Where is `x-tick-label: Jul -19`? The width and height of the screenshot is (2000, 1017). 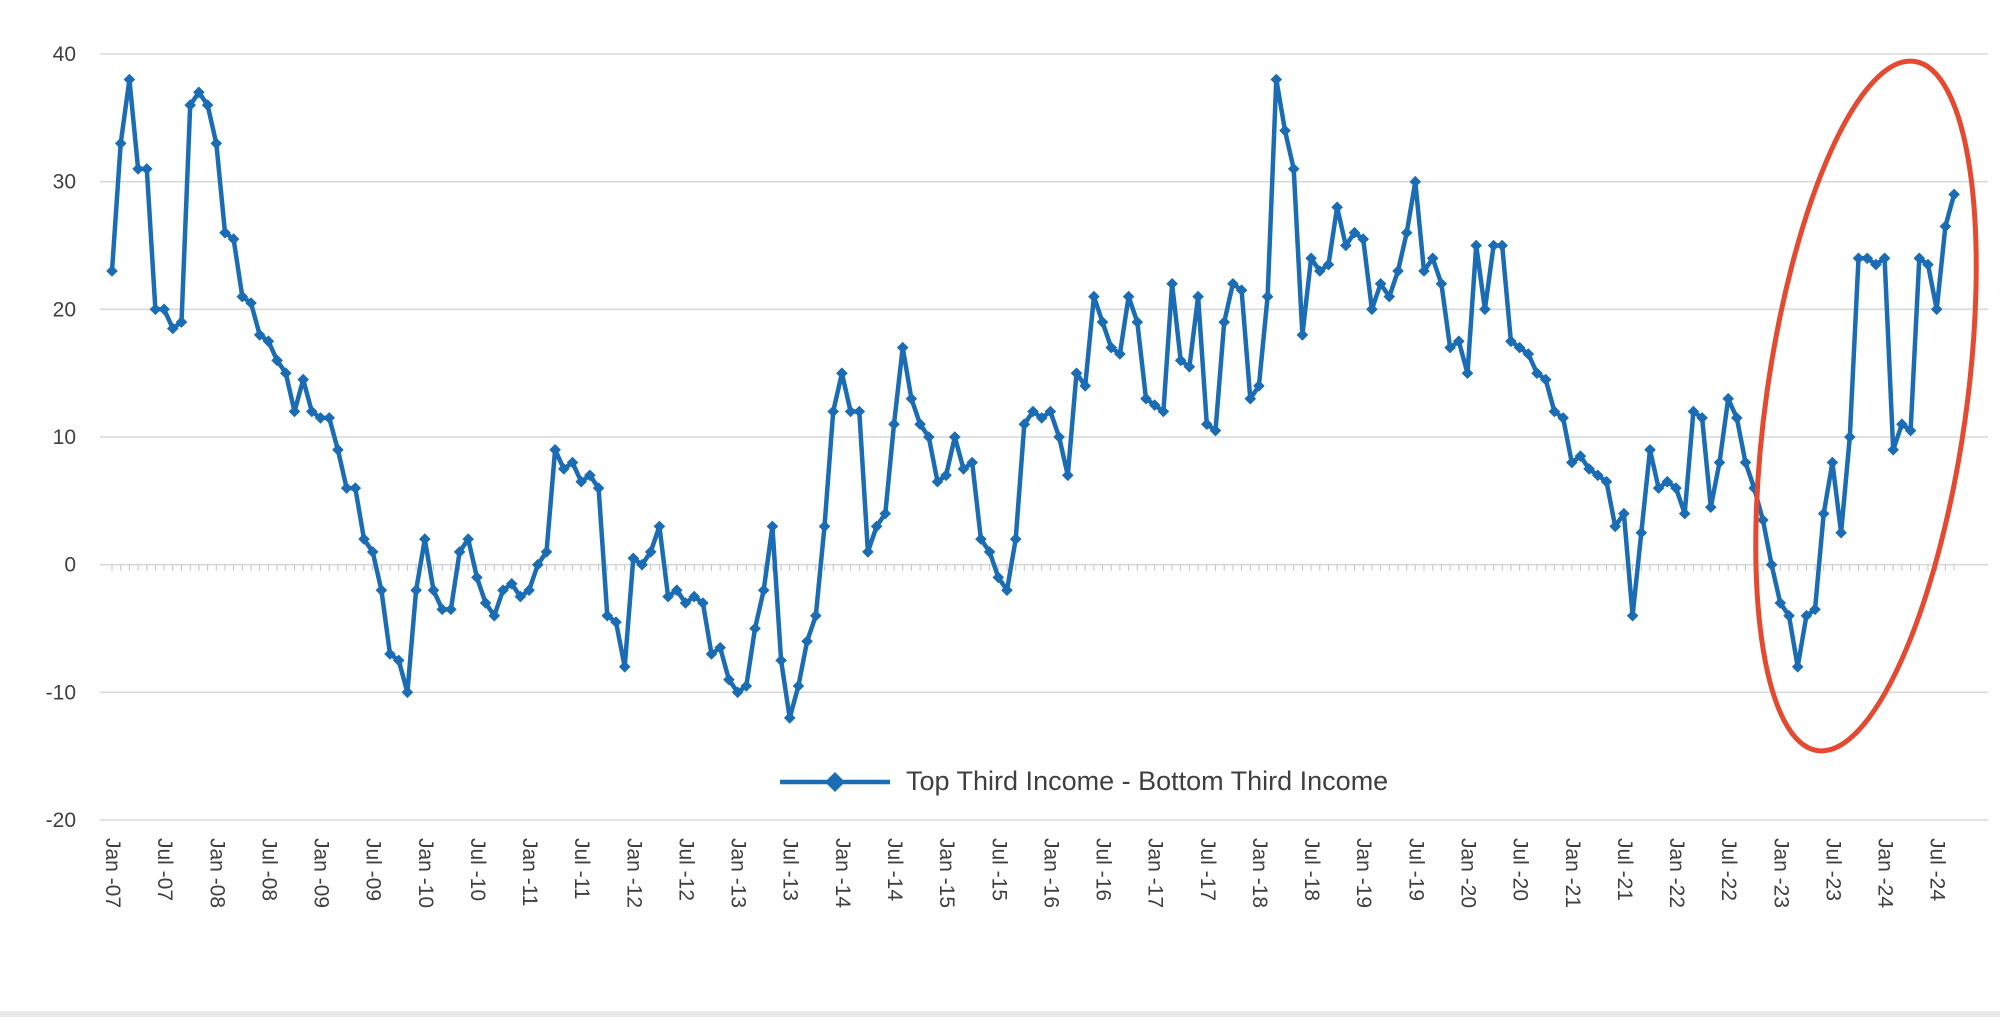
x-tick-label: Jul -19 is located at coordinates (1415, 869).